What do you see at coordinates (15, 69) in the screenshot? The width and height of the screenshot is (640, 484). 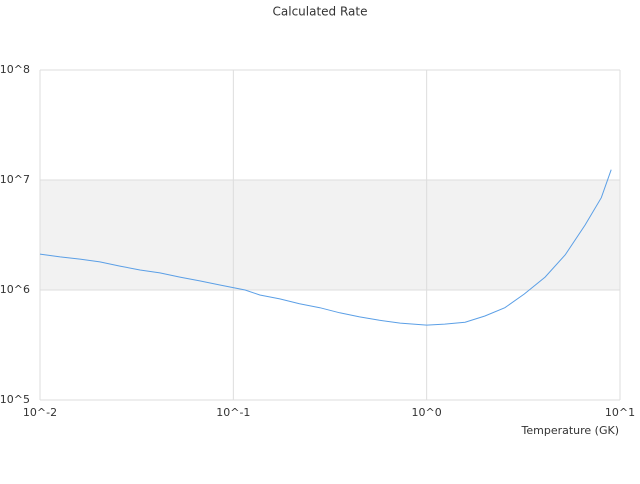 I see `y-tick-label: 10^8` at bounding box center [15, 69].